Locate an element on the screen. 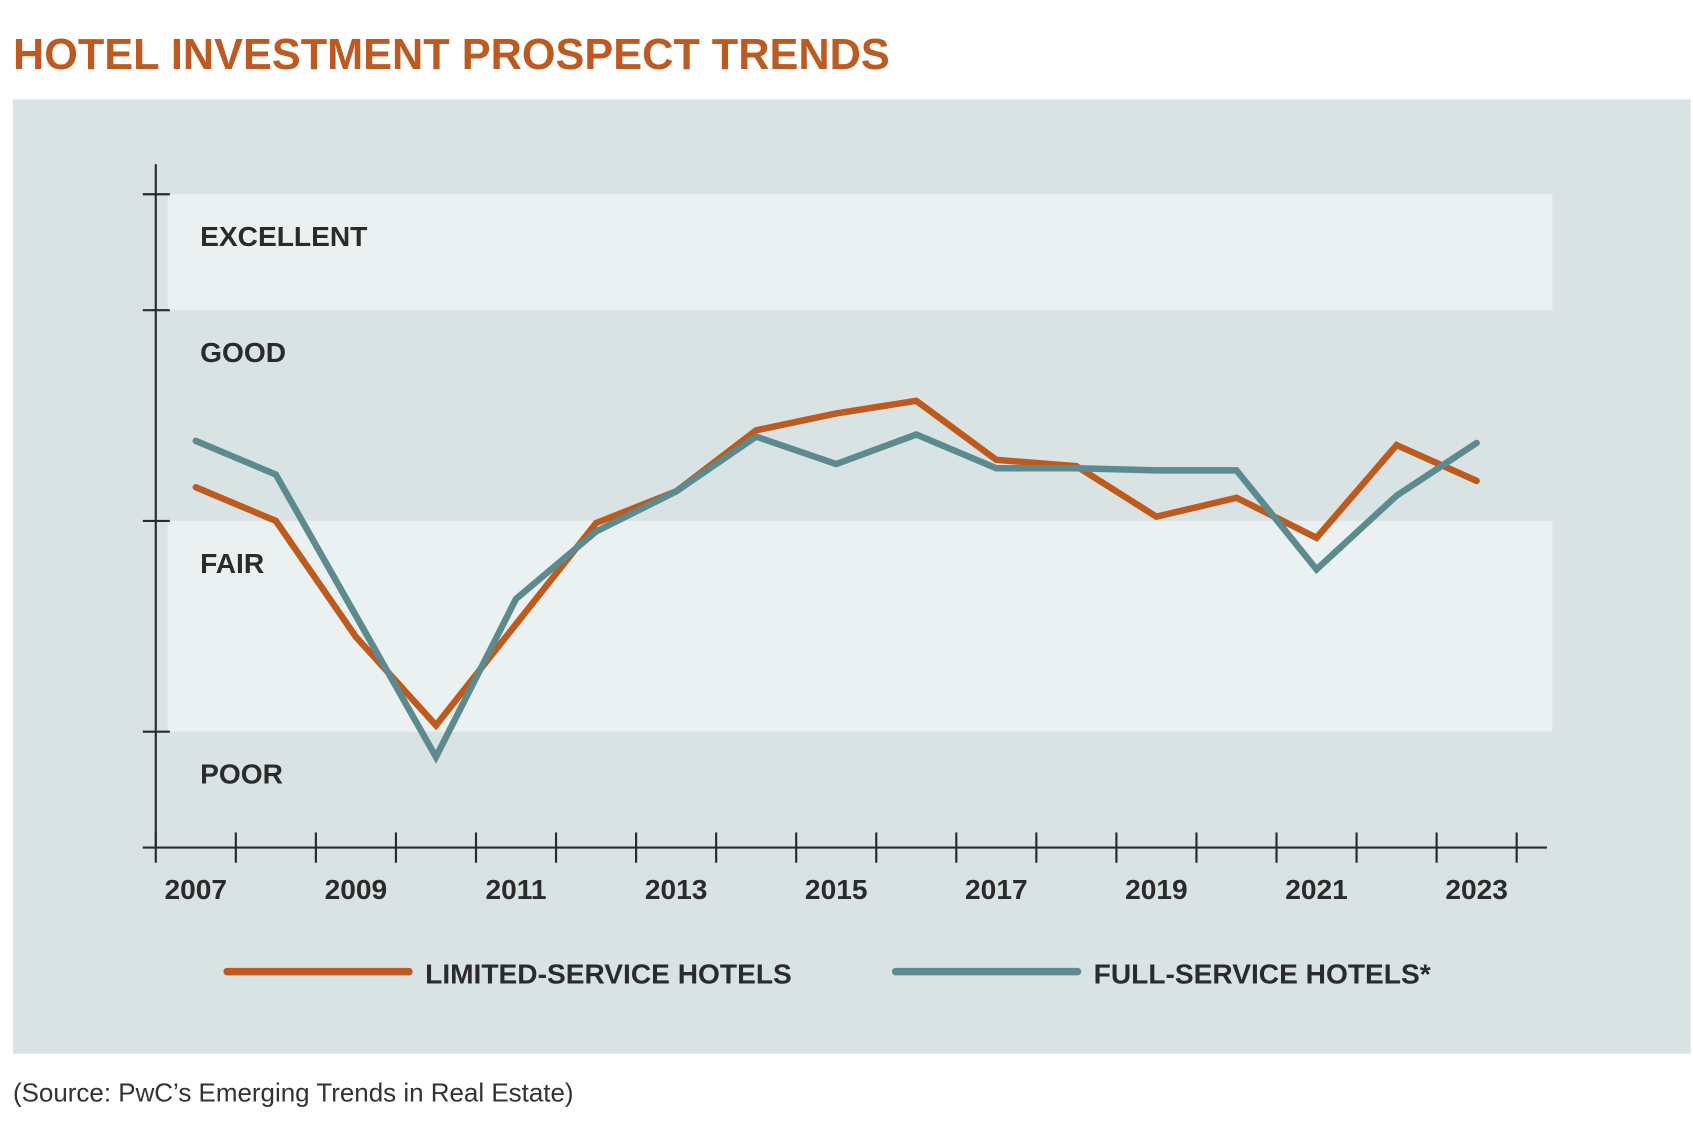  legend-label-full: FULL-SERVICE HOTELS* is located at coordinates (1262, 974).